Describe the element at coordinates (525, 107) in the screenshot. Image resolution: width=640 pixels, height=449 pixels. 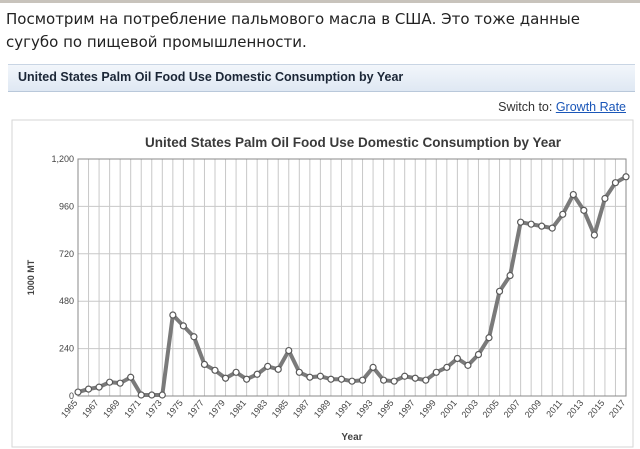
I see `switch-to-label: Switch to:` at that location.